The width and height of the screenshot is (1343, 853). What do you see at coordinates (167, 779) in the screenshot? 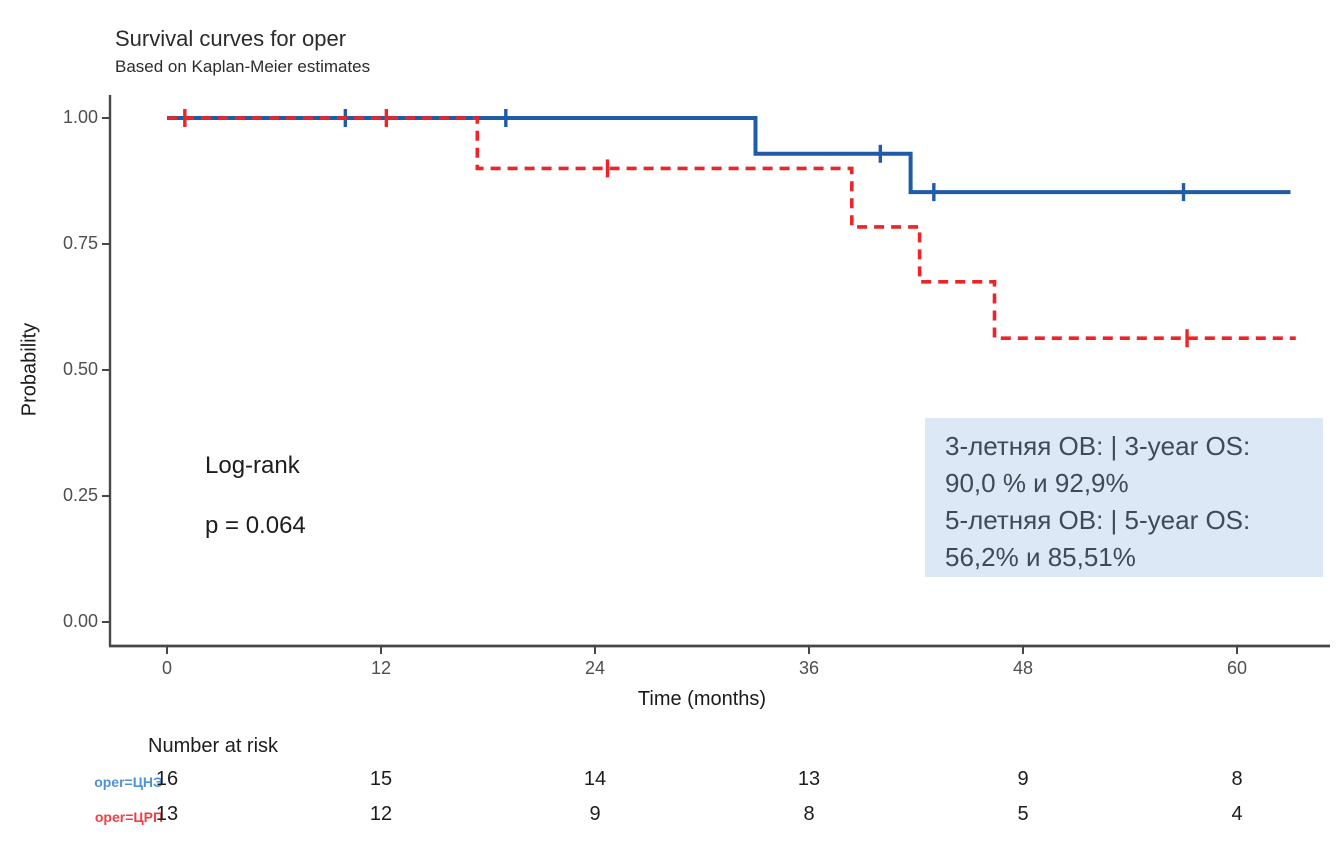
I see `risk-count: 16` at bounding box center [167, 779].